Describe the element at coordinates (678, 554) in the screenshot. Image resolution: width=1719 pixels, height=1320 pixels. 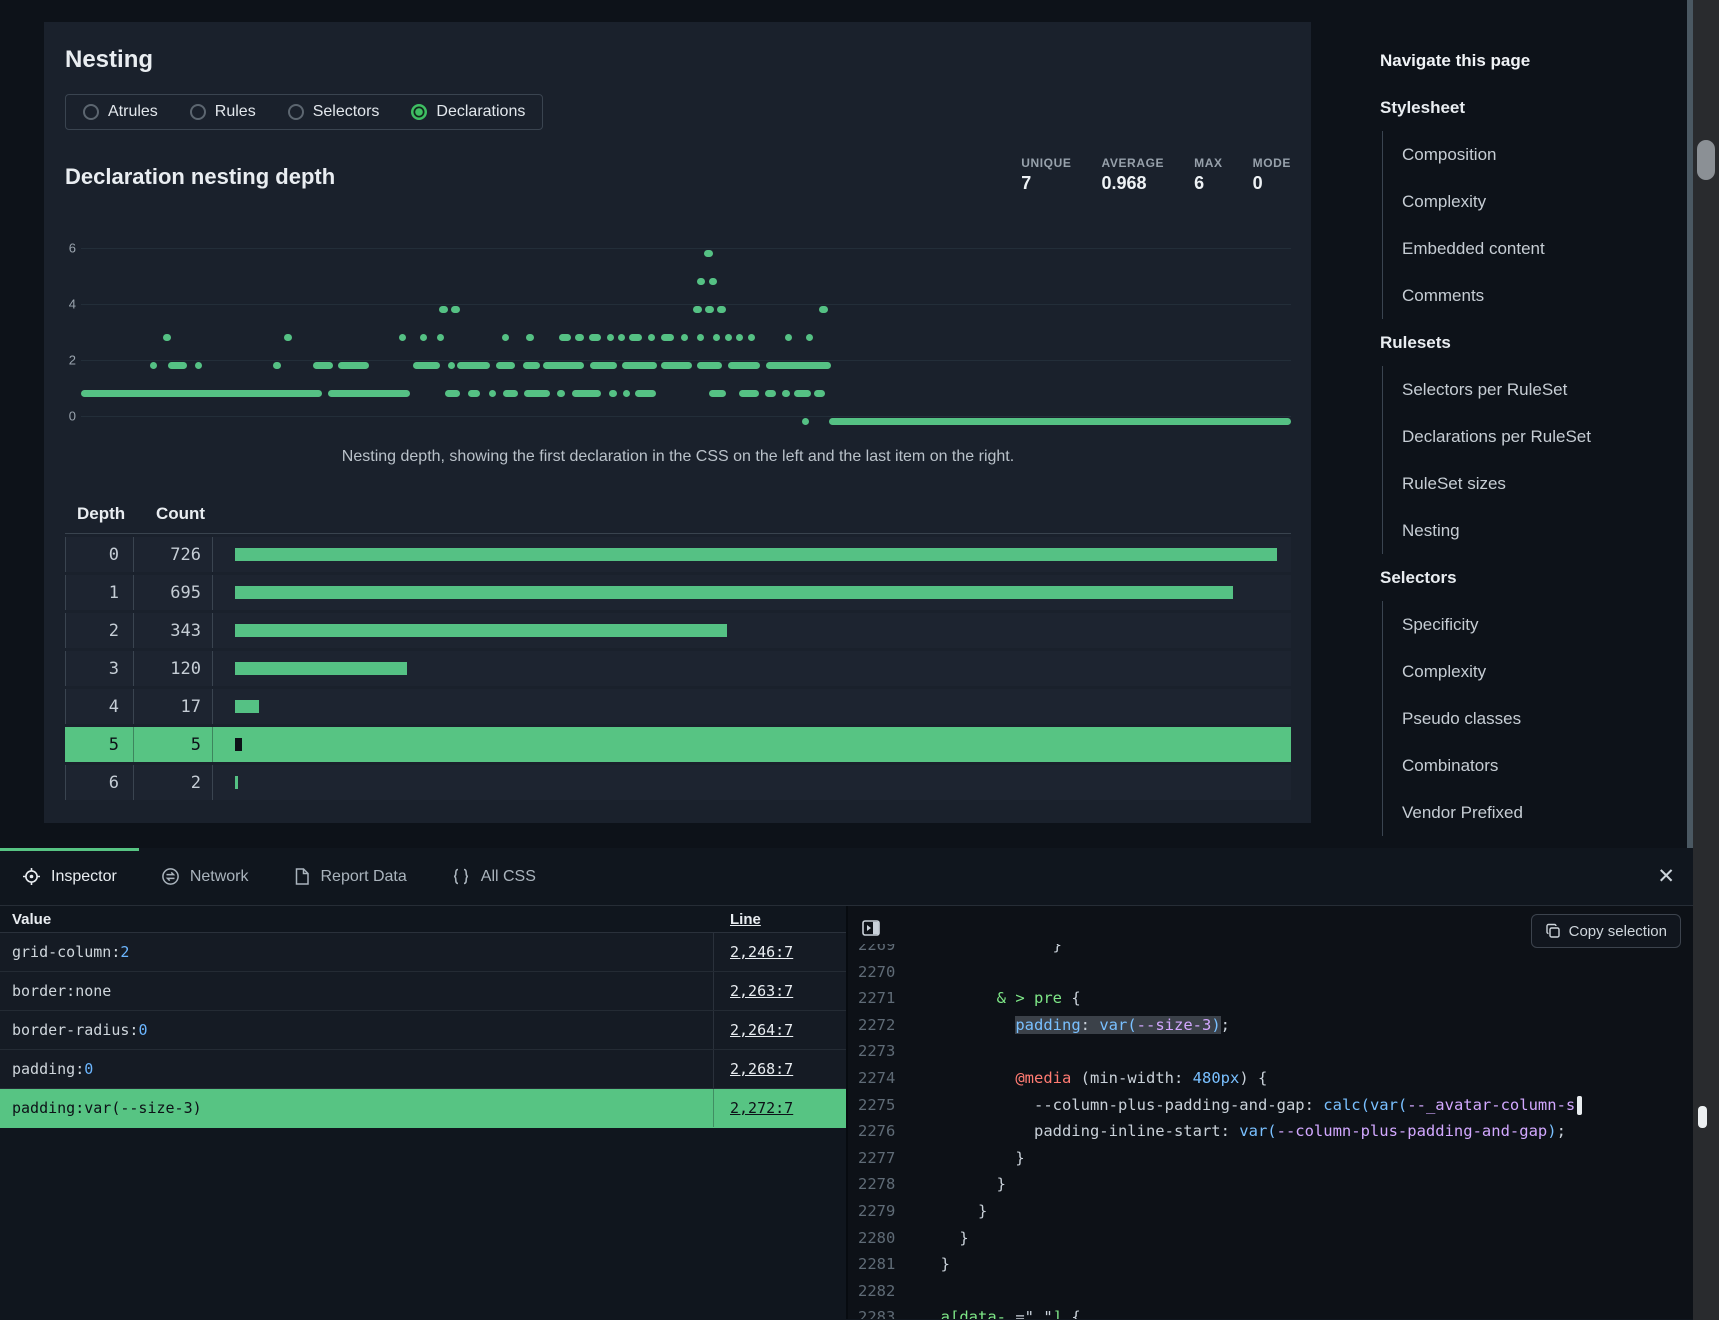
I see `depth-table-row: 0 726` at that location.